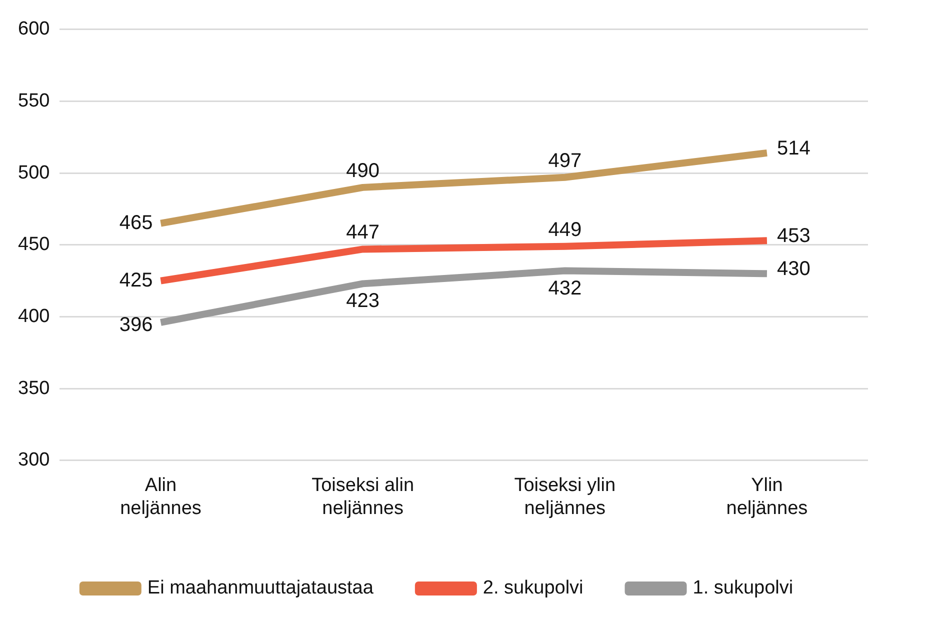 Image resolution: width=936 pixels, height=617 pixels. What do you see at coordinates (533, 588) in the screenshot?
I see `legend-label: 2. sukupolvi` at bounding box center [533, 588].